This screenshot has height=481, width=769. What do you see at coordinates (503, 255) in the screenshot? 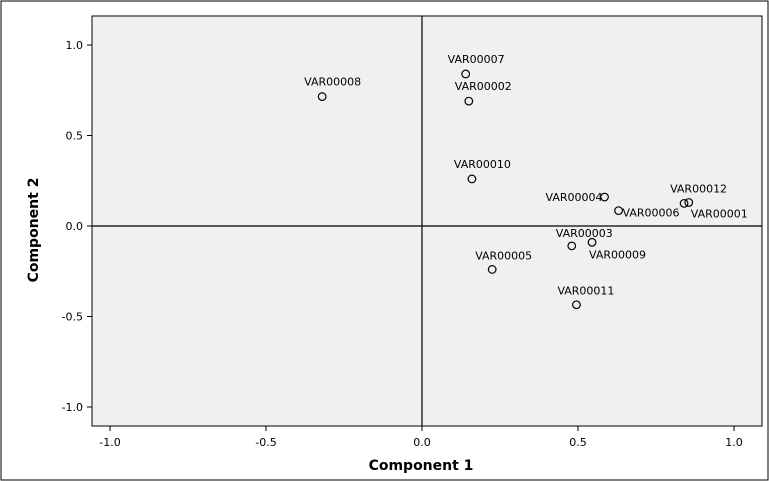
I see `point-label: VAR00005` at bounding box center [503, 255].